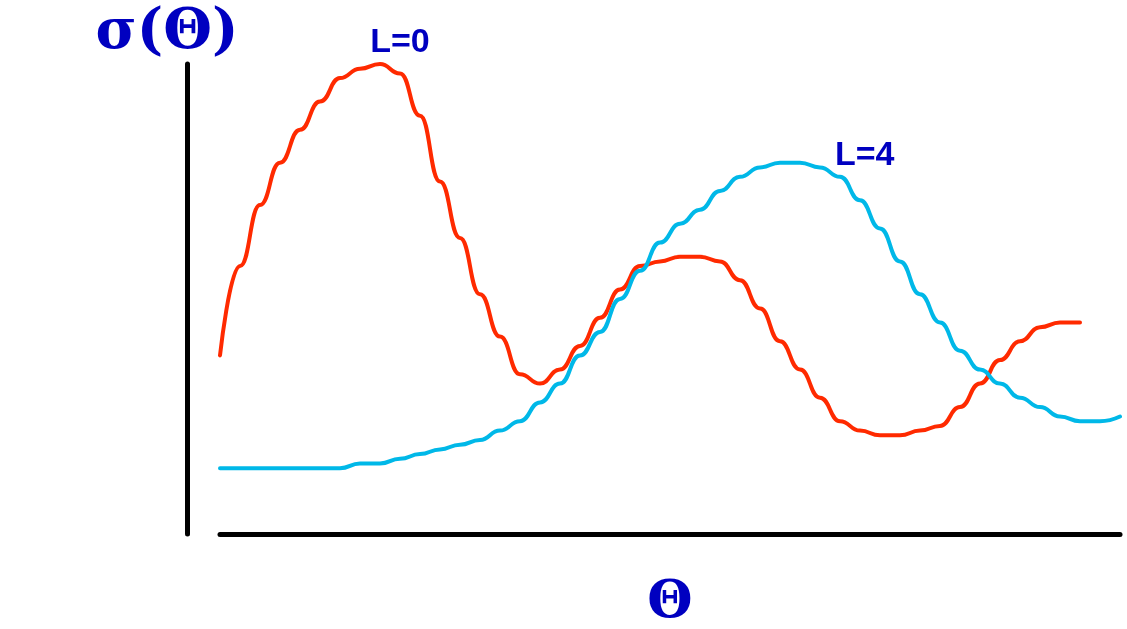 The image size is (1127, 629). What do you see at coordinates (400, 40) in the screenshot?
I see `series-label: L=0` at bounding box center [400, 40].